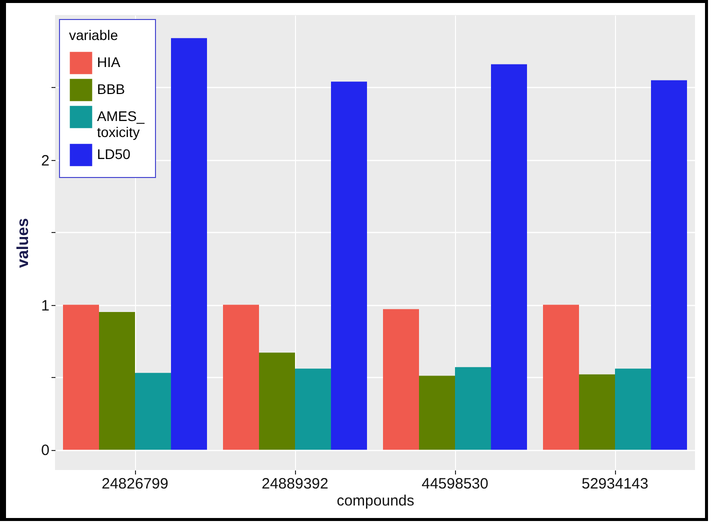 The height and width of the screenshot is (527, 711). Describe the element at coordinates (615, 484) in the screenshot. I see `x-tick-label: 52934143` at that location.